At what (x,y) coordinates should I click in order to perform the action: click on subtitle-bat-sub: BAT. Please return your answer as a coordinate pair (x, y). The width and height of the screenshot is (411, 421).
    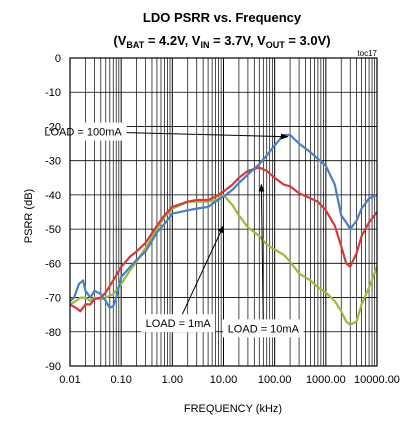
    Looking at the image, I should click on (135, 45).